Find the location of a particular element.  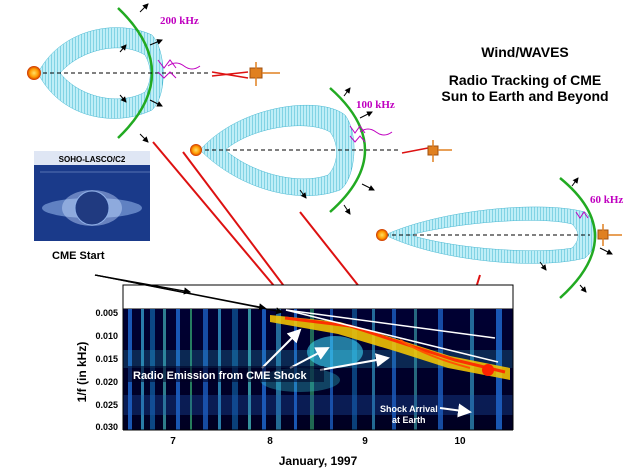

emission-arrows is located at coordinates (366, 373).